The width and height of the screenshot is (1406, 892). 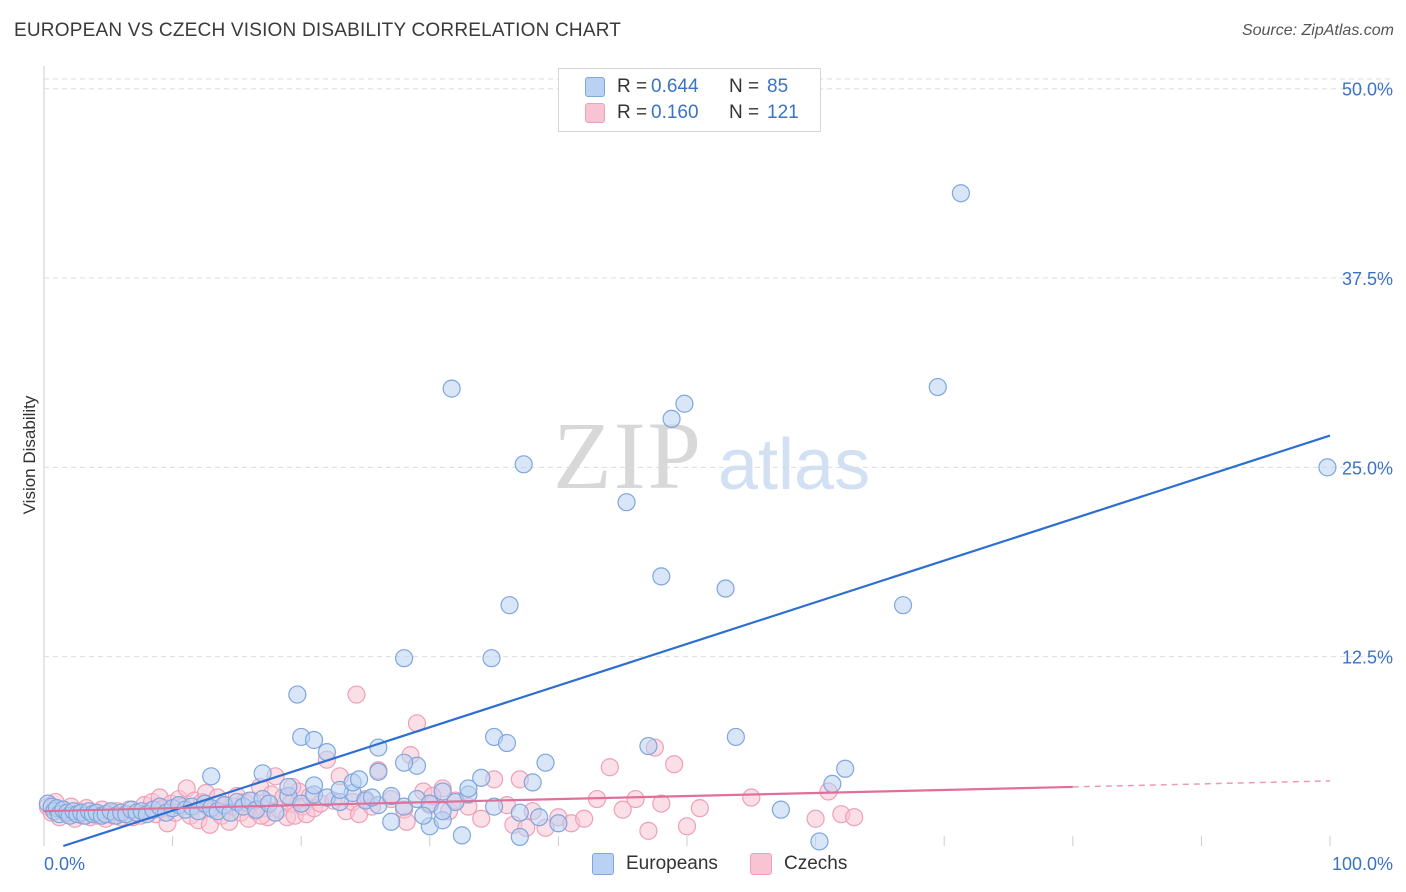 What do you see at coordinates (1367, 90) in the screenshot?
I see `y-tick-label: 50.0%` at bounding box center [1367, 90].